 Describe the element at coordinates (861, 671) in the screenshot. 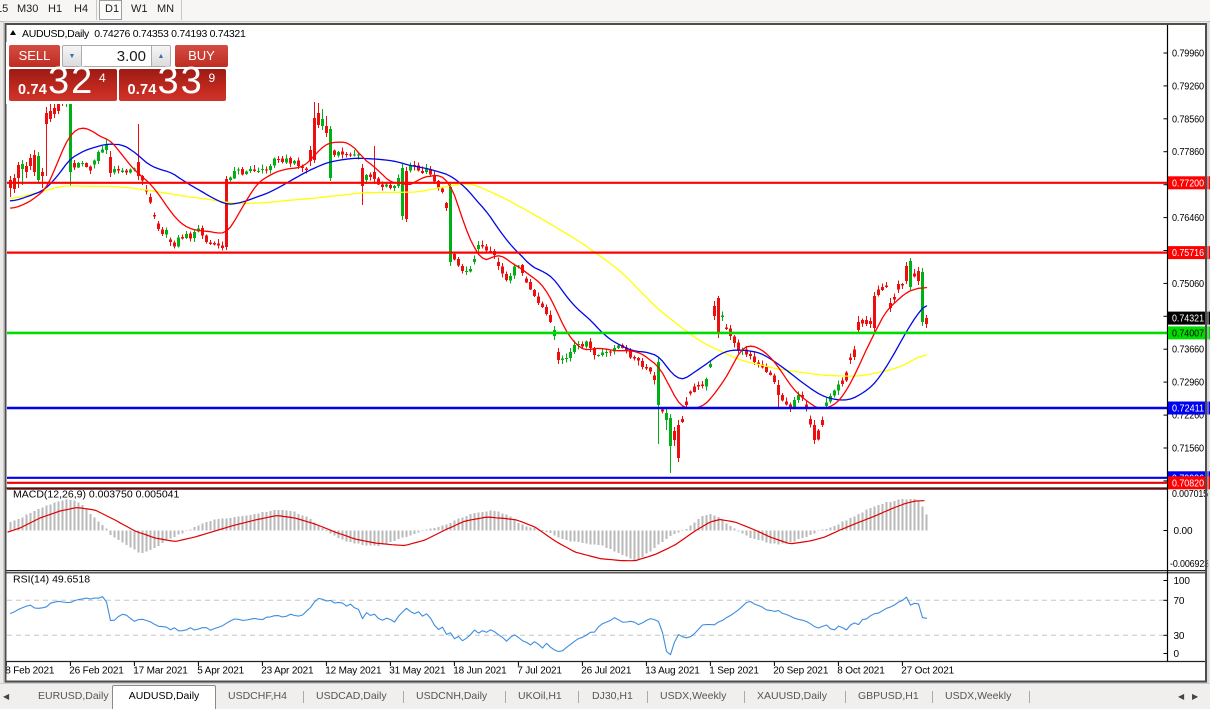

I see `svg-text: 8 Oct 2021` at that location.